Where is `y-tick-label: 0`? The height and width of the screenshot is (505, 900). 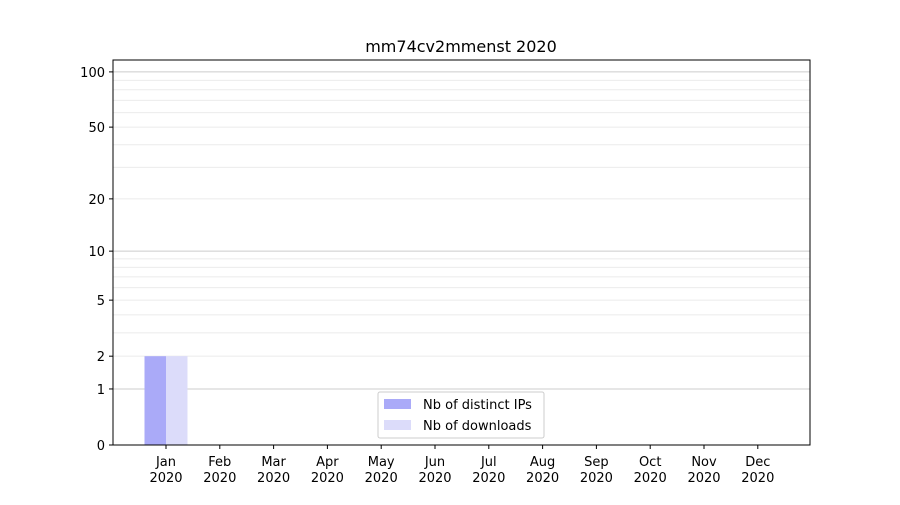 y-tick-label: 0 is located at coordinates (101, 446).